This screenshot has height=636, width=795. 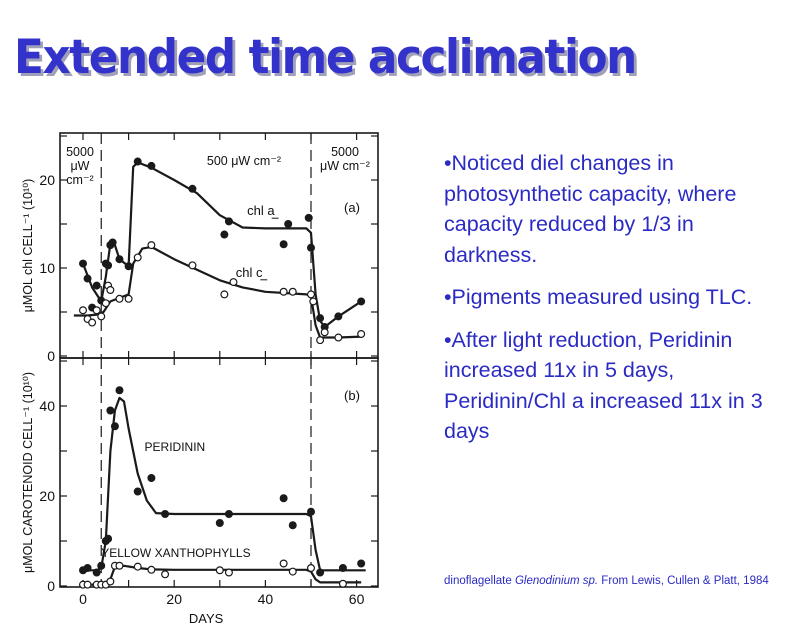 I want to click on bullet-pigments-tlc: •Pigments measured using TLC., so click(x=598, y=297).